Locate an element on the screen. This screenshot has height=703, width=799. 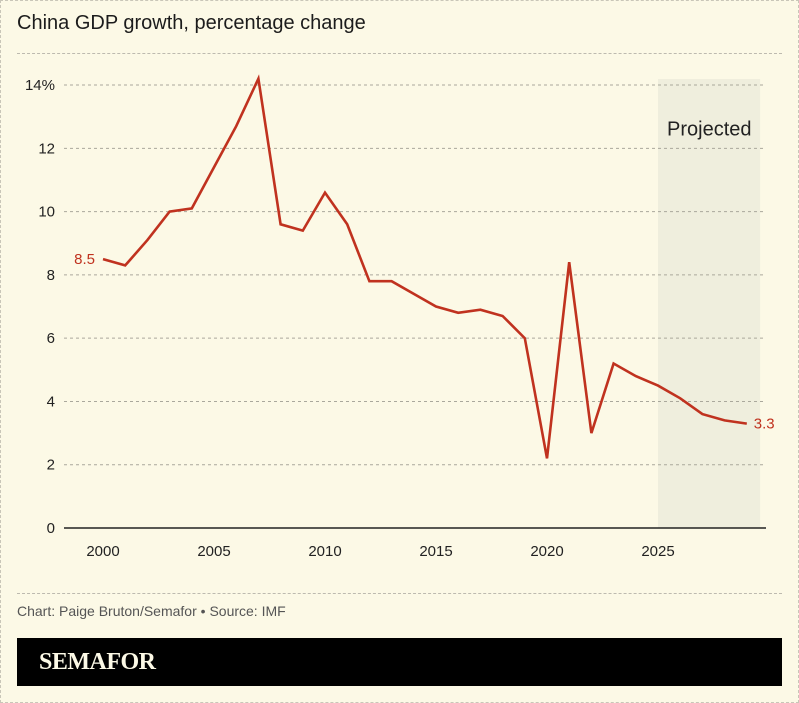
x-tick-label: 2015 is located at coordinates (435, 551).